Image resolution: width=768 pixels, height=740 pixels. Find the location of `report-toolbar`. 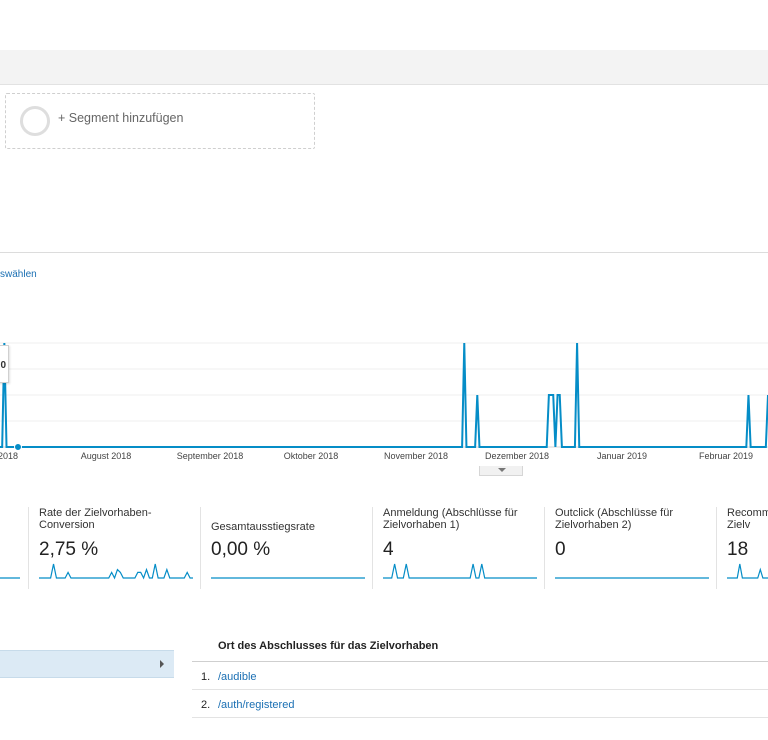

report-toolbar is located at coordinates (384, 67).